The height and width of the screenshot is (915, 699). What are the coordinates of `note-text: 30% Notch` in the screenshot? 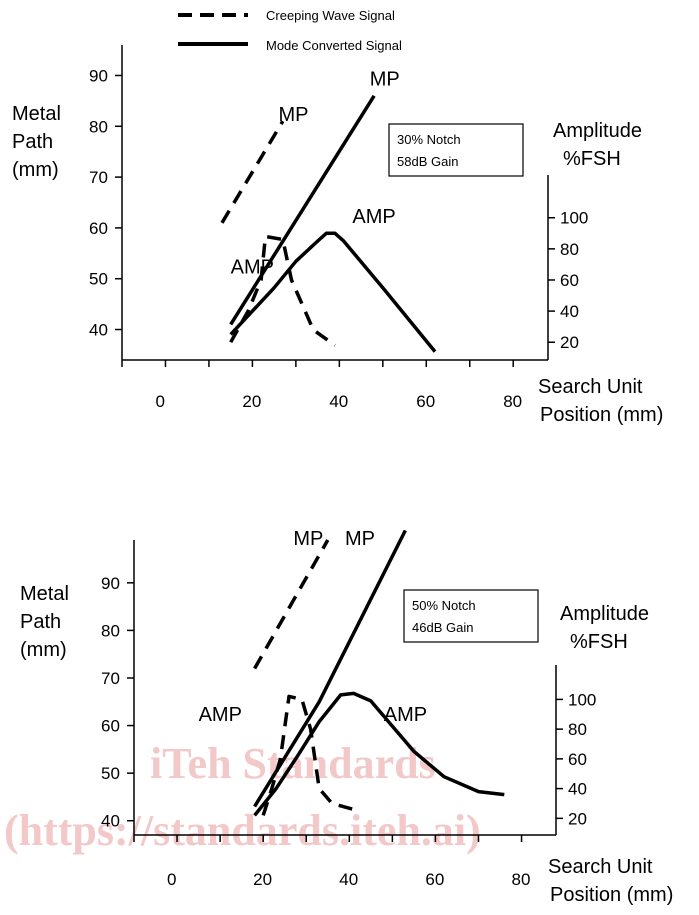 It's located at (429, 139).